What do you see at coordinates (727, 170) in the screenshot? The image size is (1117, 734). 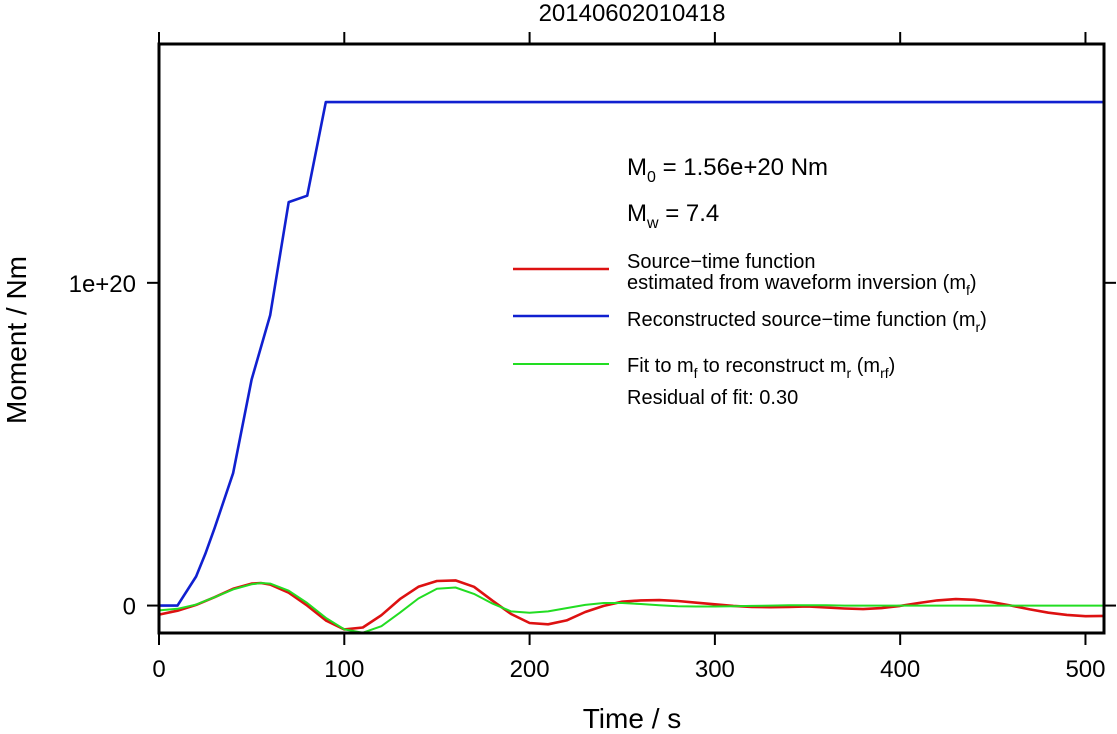 I see `m0-annotation: M0 = 1.56e+20 Nm` at bounding box center [727, 170].